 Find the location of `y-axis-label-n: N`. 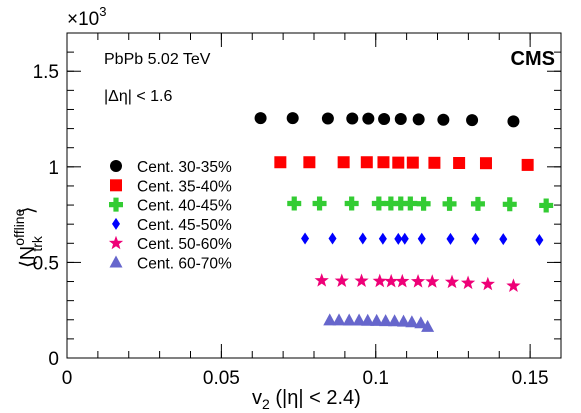

y-axis-label-n: N is located at coordinates (28, 253).